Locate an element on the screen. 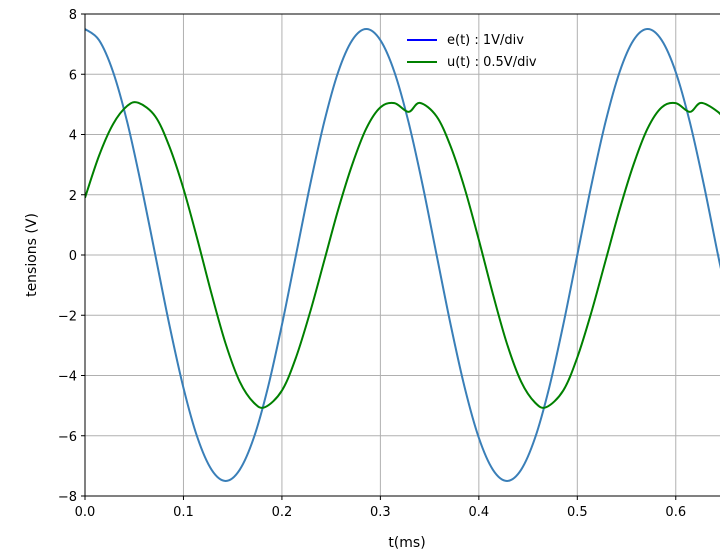 This screenshot has height=552, width=720. legend-label-e: e(t) : 1V/div is located at coordinates (485, 40).